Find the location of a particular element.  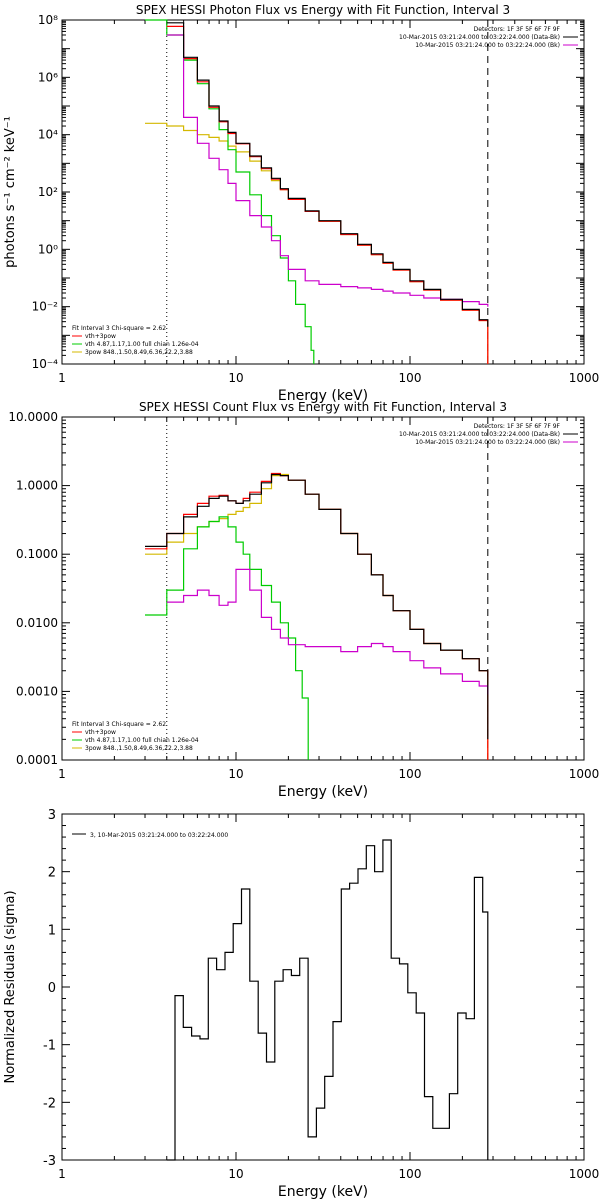

y-tick-label: 0.1000 is located at coordinates (37, 554).